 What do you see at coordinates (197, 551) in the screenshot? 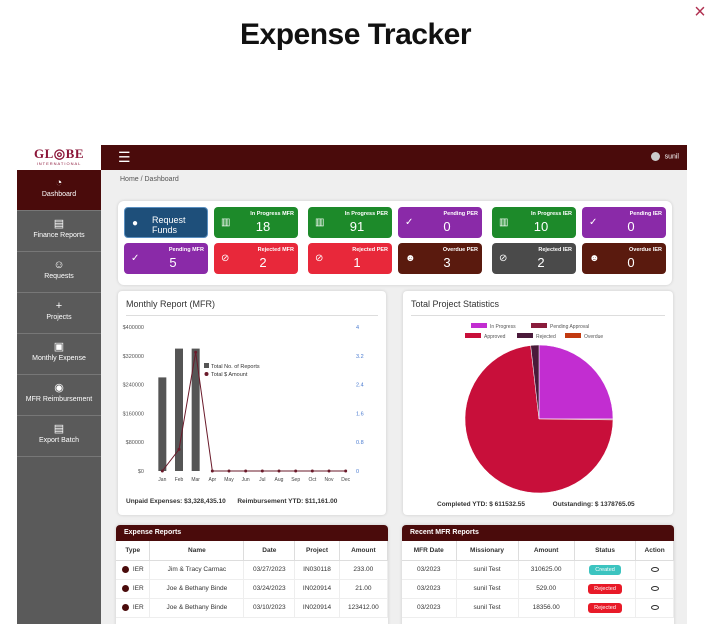
I see `column-header-name: Name` at bounding box center [197, 551].